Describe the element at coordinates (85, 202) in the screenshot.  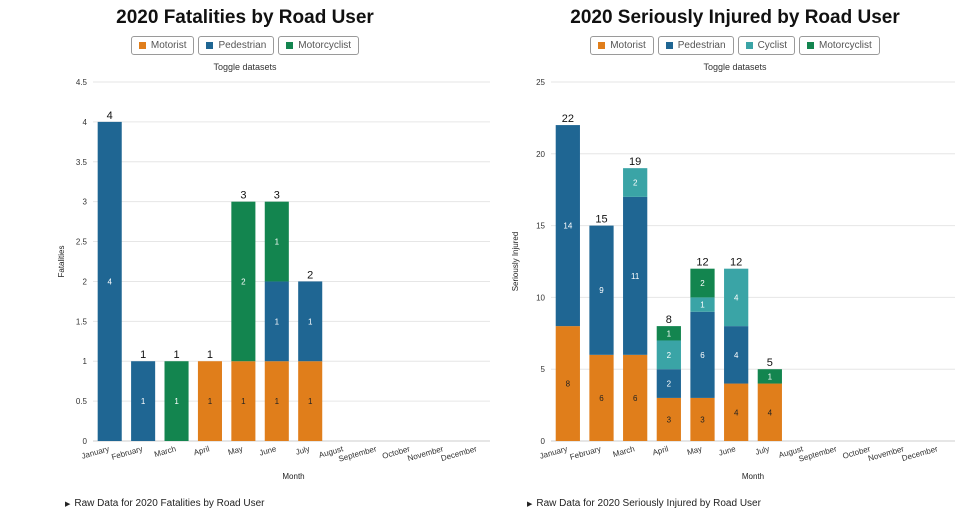
I see `fatalities-y-tick-label: 3` at that location.